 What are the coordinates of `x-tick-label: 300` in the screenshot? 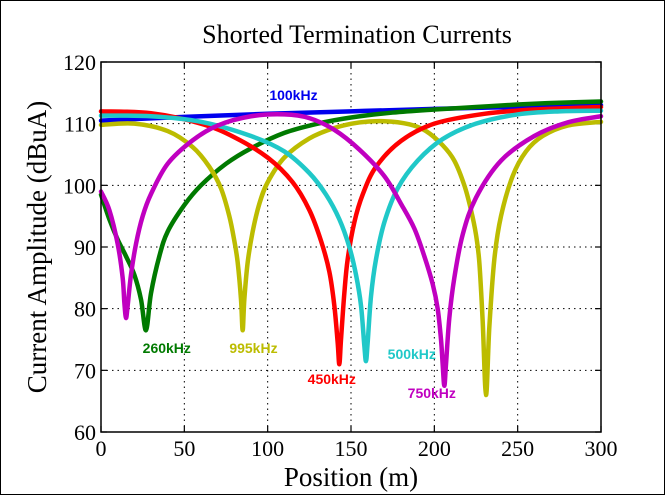 It's located at (601, 448).